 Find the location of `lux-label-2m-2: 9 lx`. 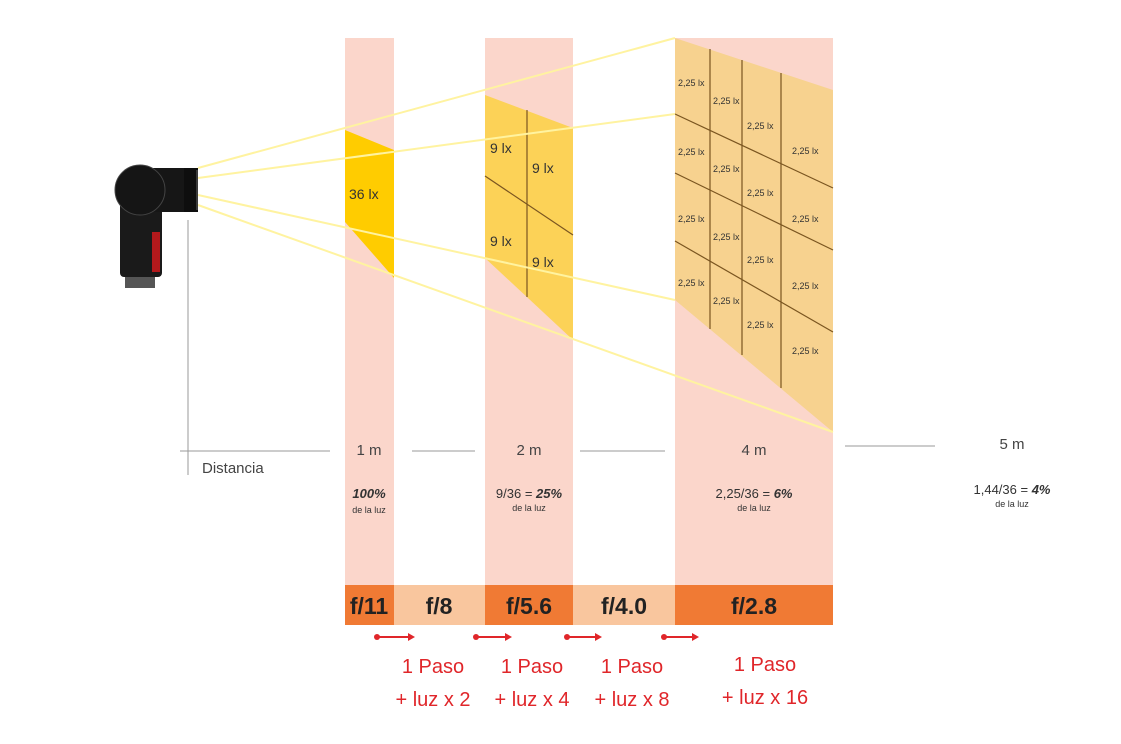

lux-label-2m-2: 9 lx is located at coordinates (543, 168).